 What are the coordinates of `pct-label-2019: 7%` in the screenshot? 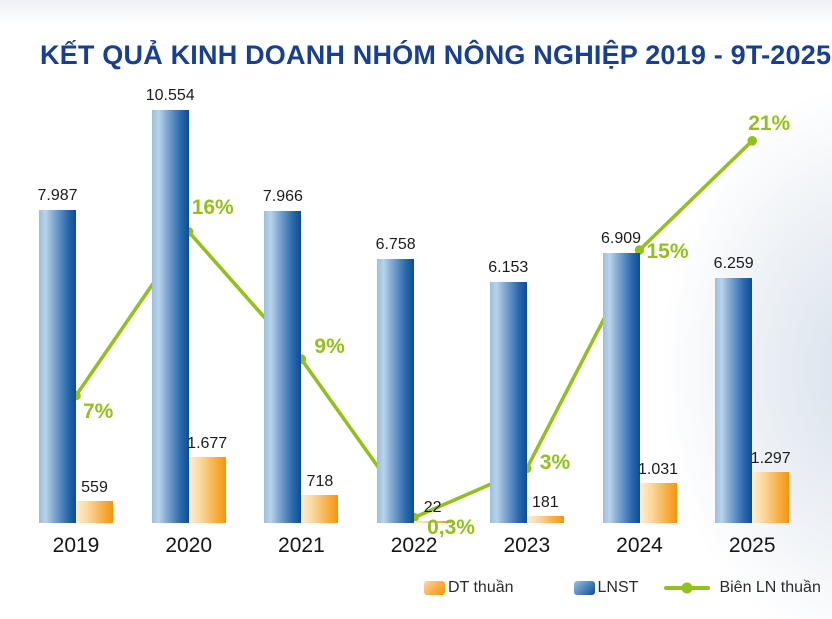 It's located at (98, 411).